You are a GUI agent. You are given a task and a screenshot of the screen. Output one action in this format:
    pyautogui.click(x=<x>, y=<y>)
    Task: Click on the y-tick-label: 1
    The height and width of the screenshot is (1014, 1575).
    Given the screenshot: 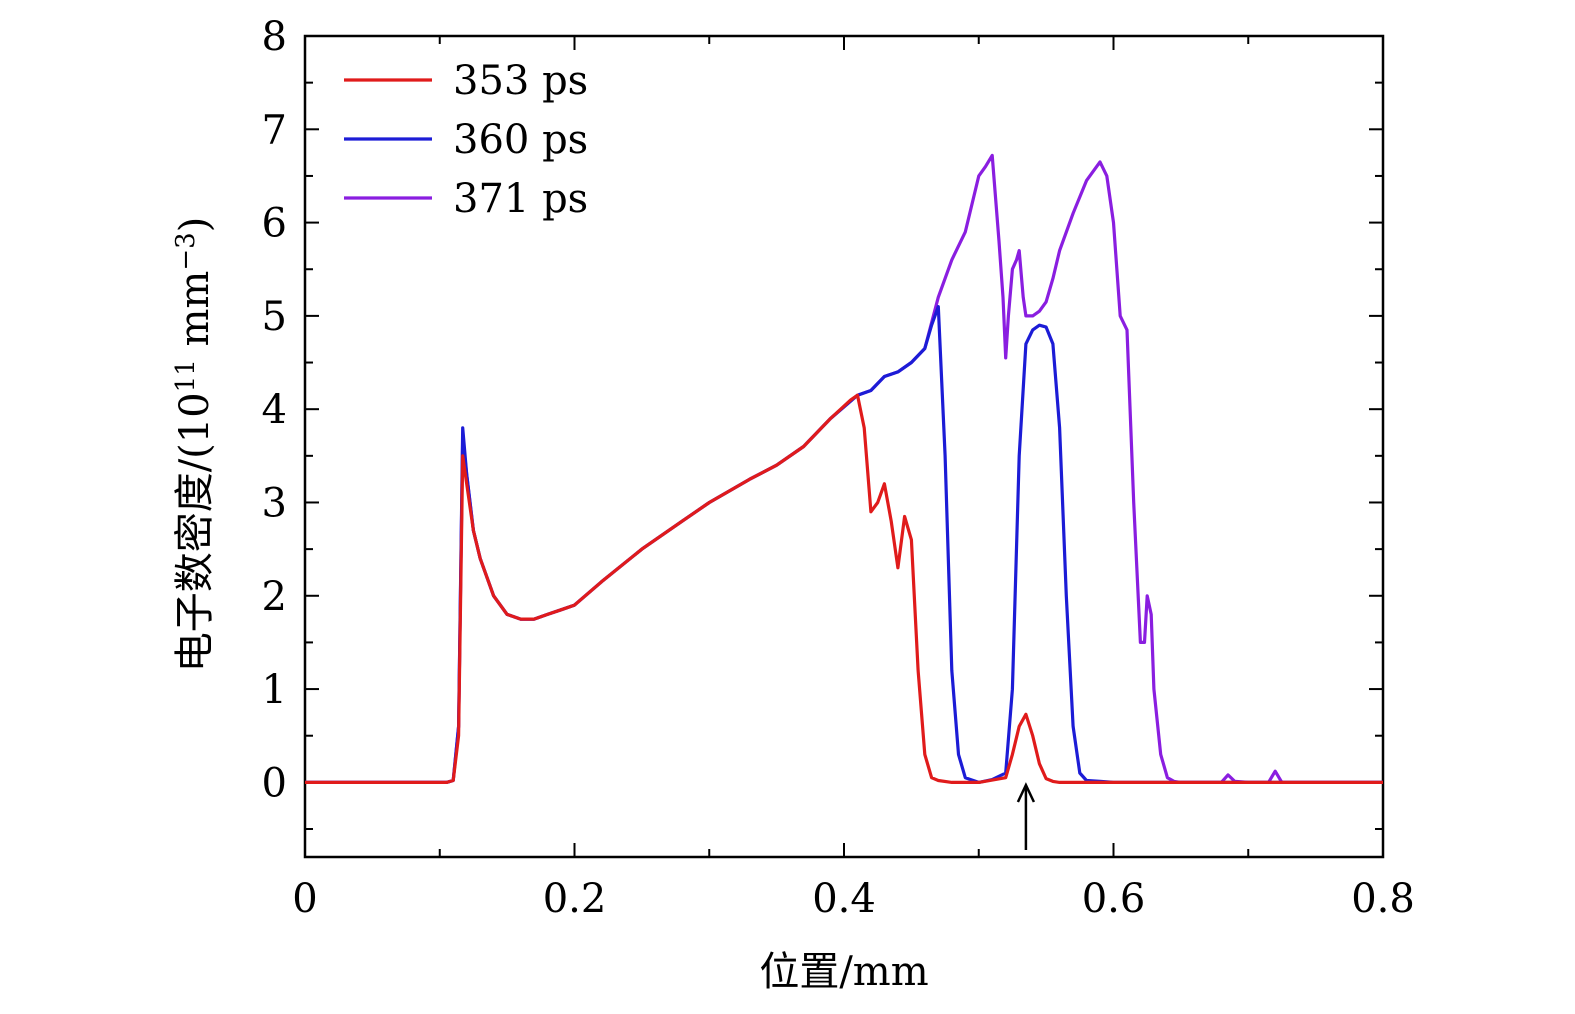 What is the action you would take?
    pyautogui.click(x=274, y=690)
    